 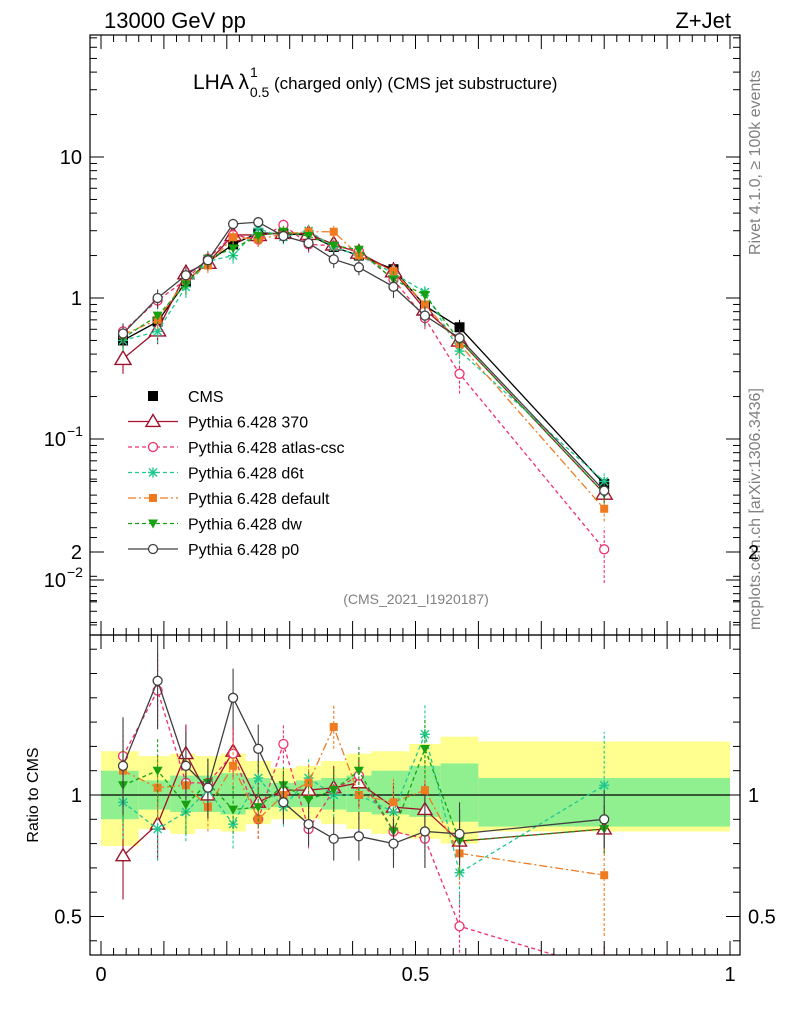 I want to click on main-y-tick-exponent: −2, so click(x=75, y=572).